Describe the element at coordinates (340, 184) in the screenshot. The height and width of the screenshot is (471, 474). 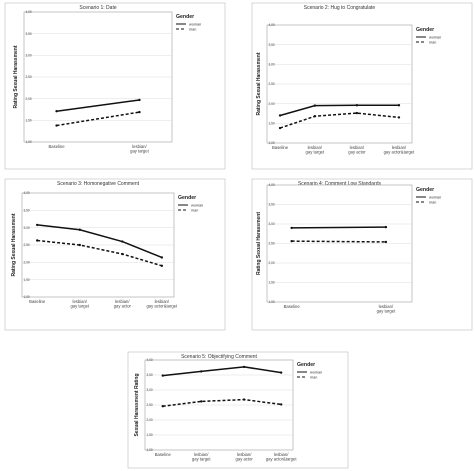
I see `chart-title: Scenario 4: Comment Low Standards` at that location.